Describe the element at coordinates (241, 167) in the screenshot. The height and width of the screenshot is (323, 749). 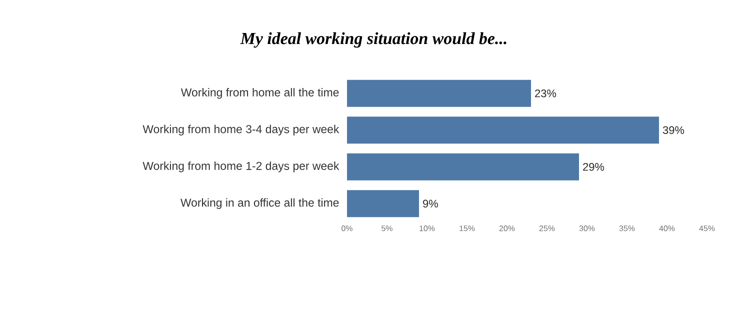
I see `y-tick-label: Working from home 1-2 days per week` at that location.